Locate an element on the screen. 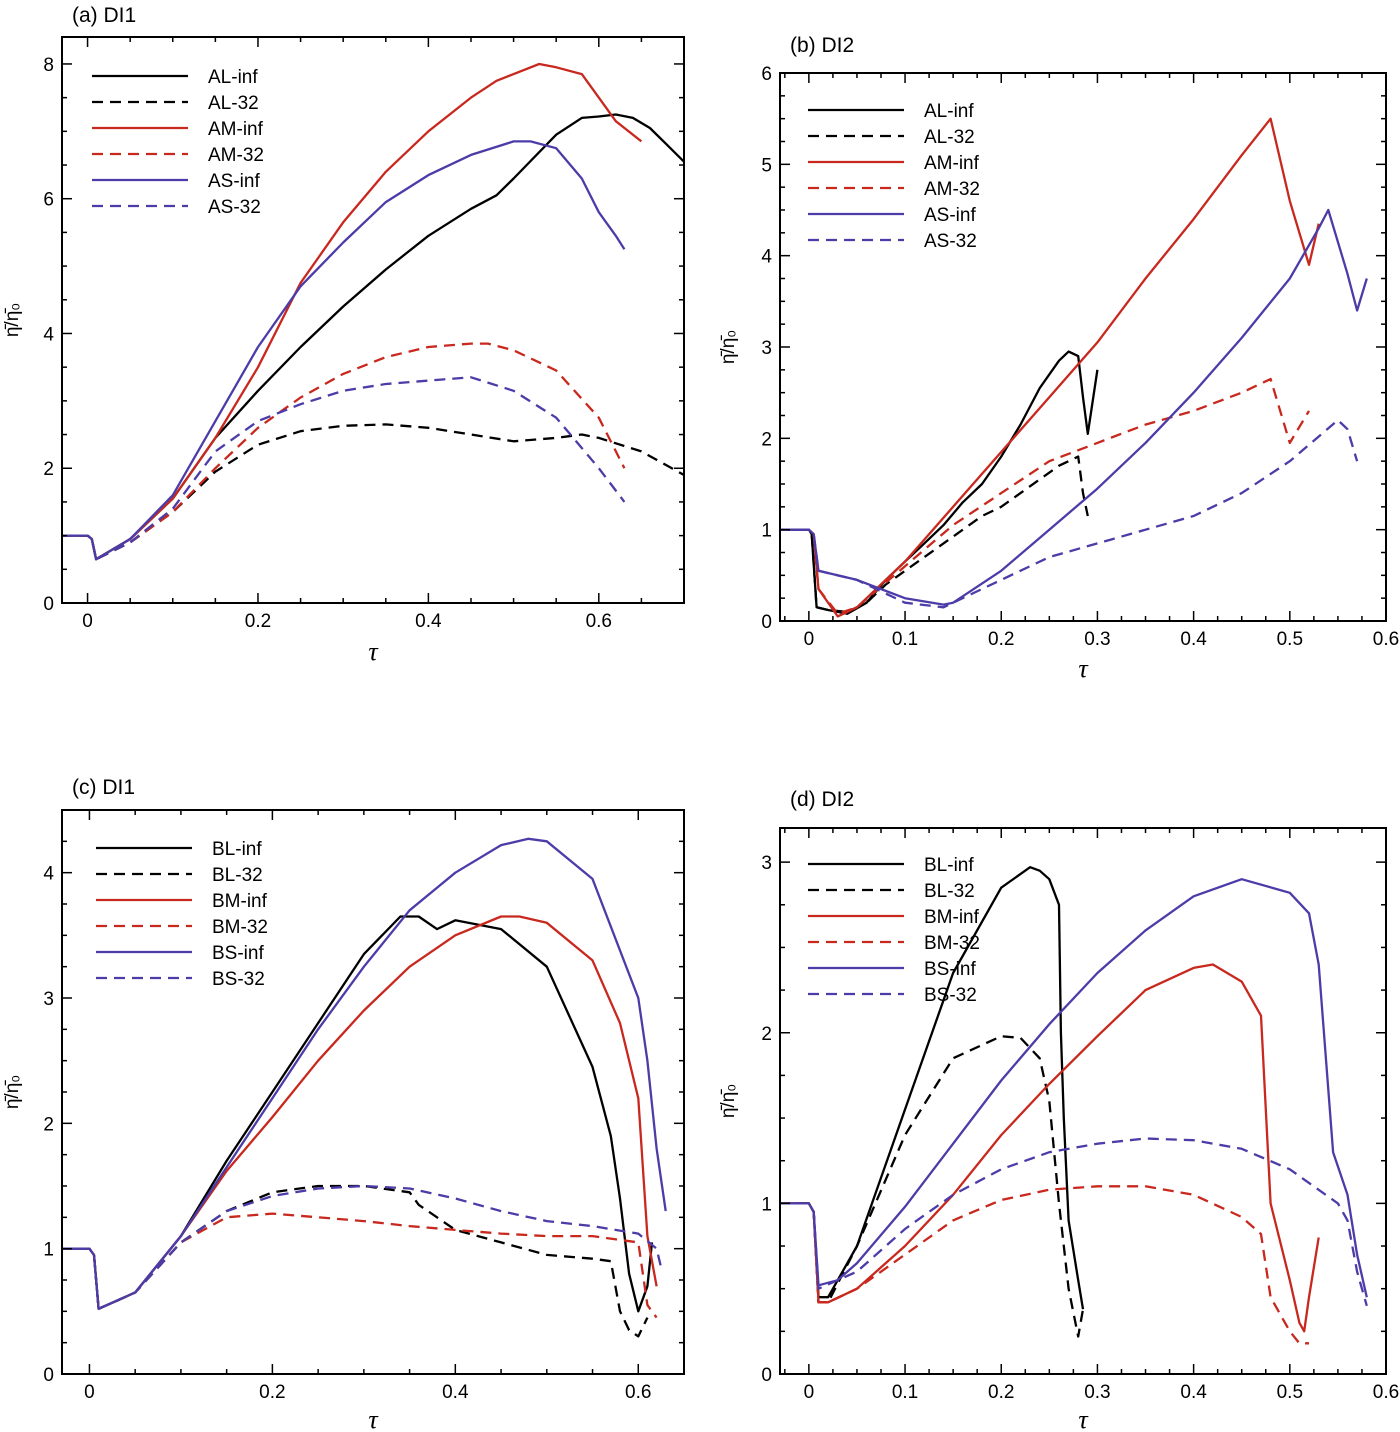 The width and height of the screenshot is (1400, 1432). series-line-am-inf is located at coordinates (1050, 367).